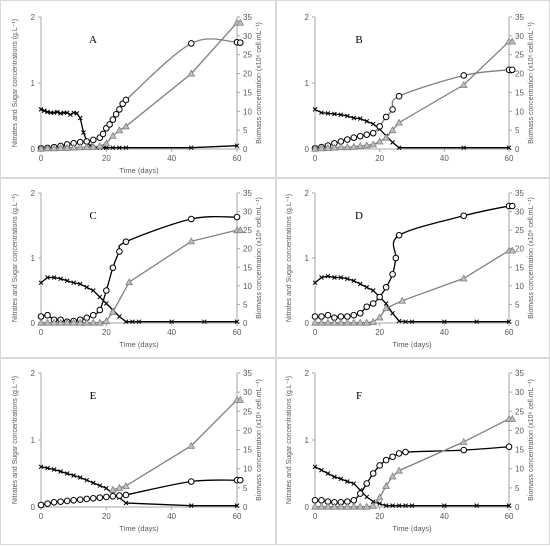 The height and width of the screenshot is (546, 550). I want to click on y-right-tick-label: 10, so click(247, 111).